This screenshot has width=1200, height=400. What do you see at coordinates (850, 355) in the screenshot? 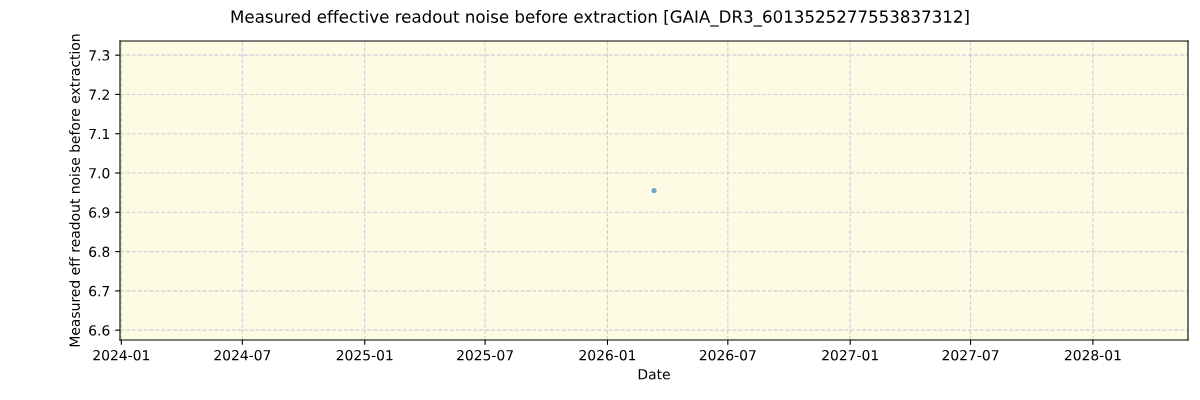
I see `x-tick-label: 2027-01` at bounding box center [850, 355].